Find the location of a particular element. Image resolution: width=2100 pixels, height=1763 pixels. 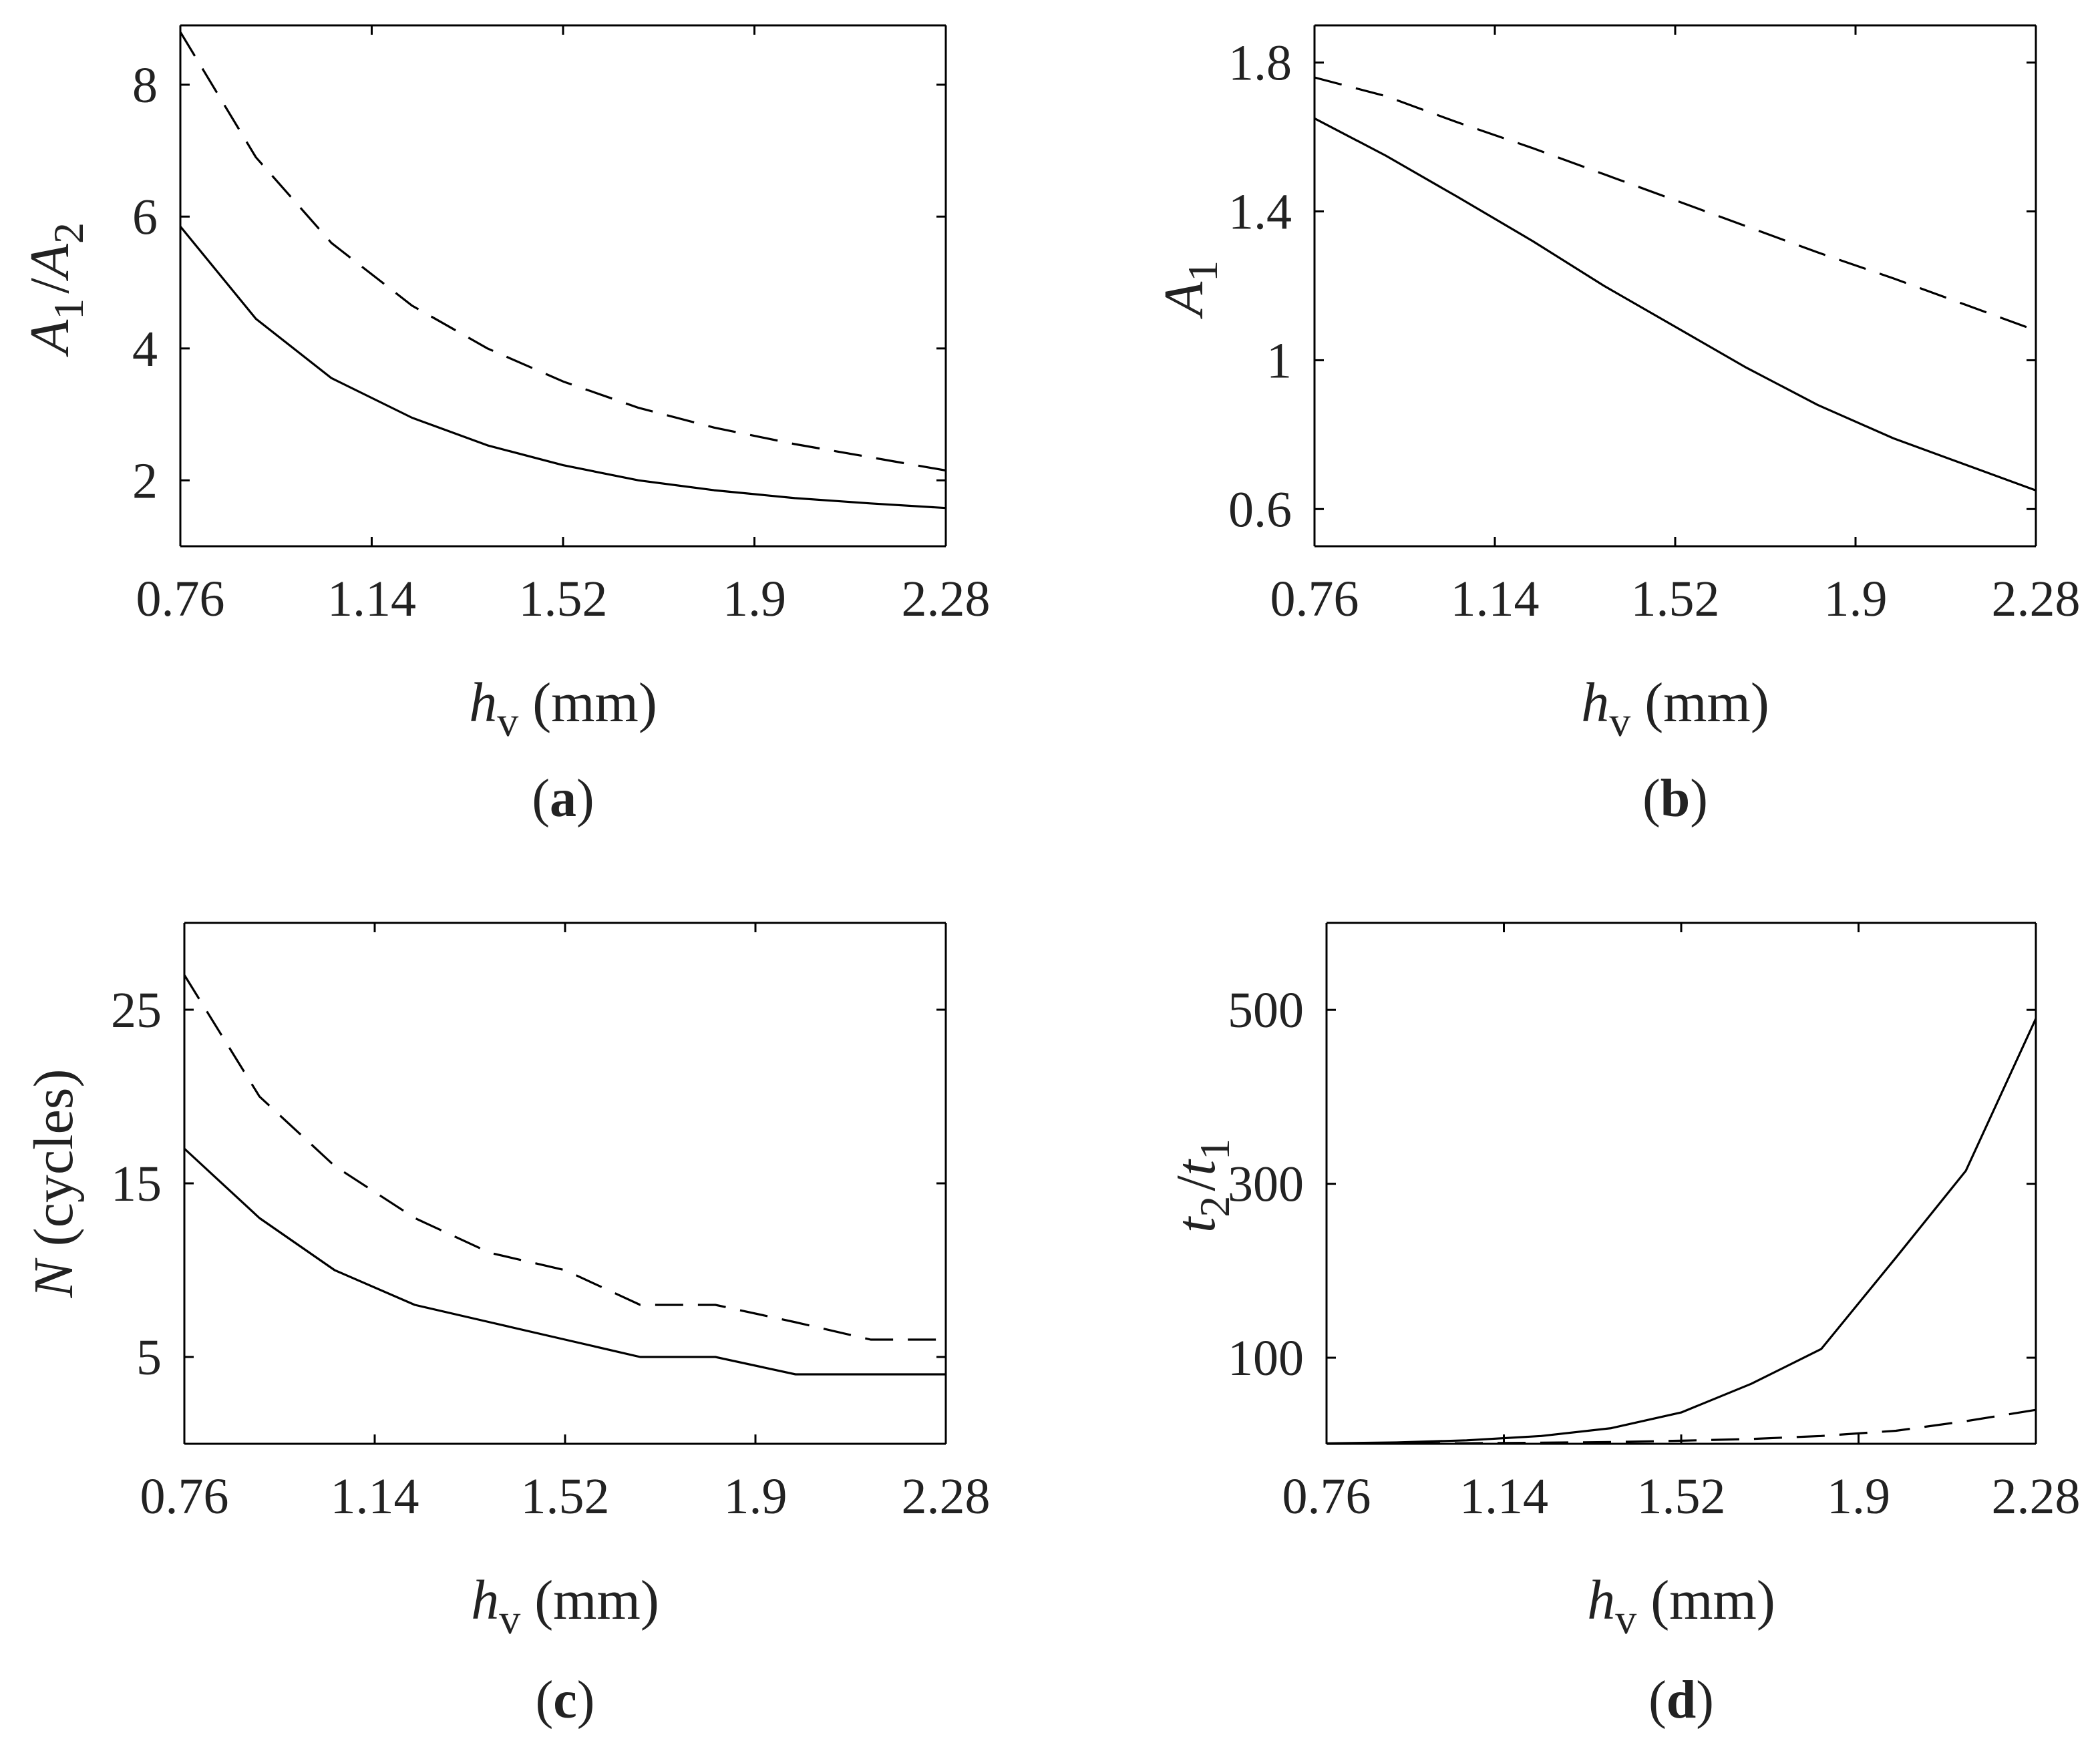

y-tick-label: 500 is located at coordinates (1266, 1010).